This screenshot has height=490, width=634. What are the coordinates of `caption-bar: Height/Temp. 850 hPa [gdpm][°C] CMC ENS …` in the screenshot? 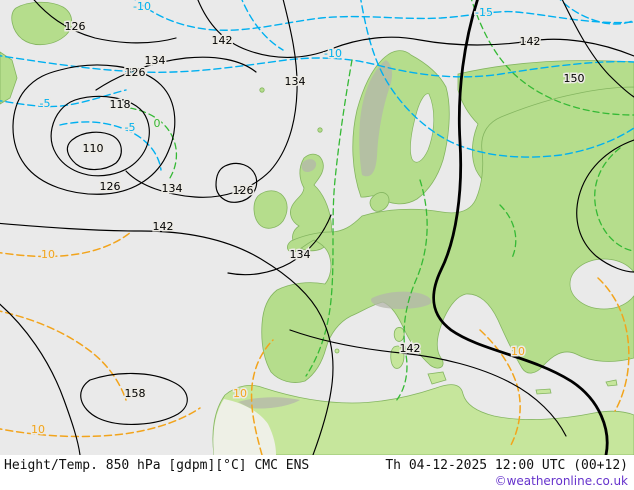 It's located at (317, 472).